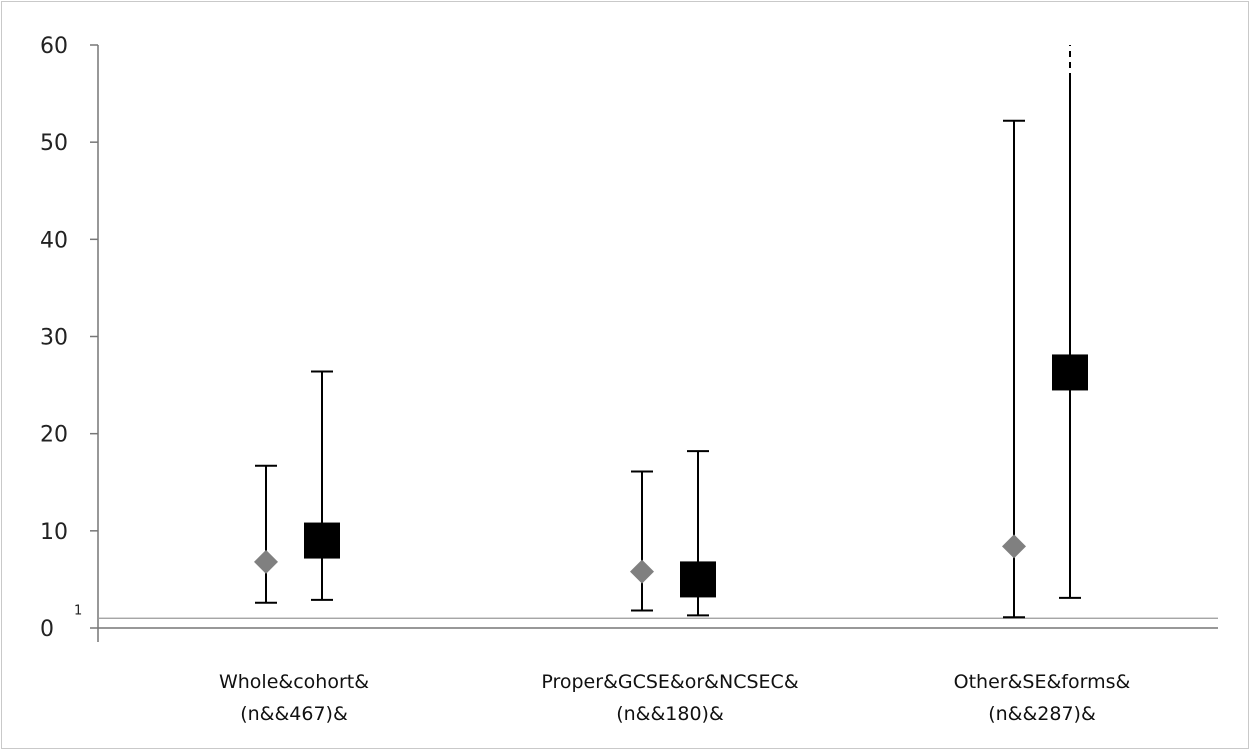 Image resolution: width=1252 pixels, height=752 pixels. What do you see at coordinates (54, 46) in the screenshot?
I see `y-tick-label: 60` at bounding box center [54, 46].